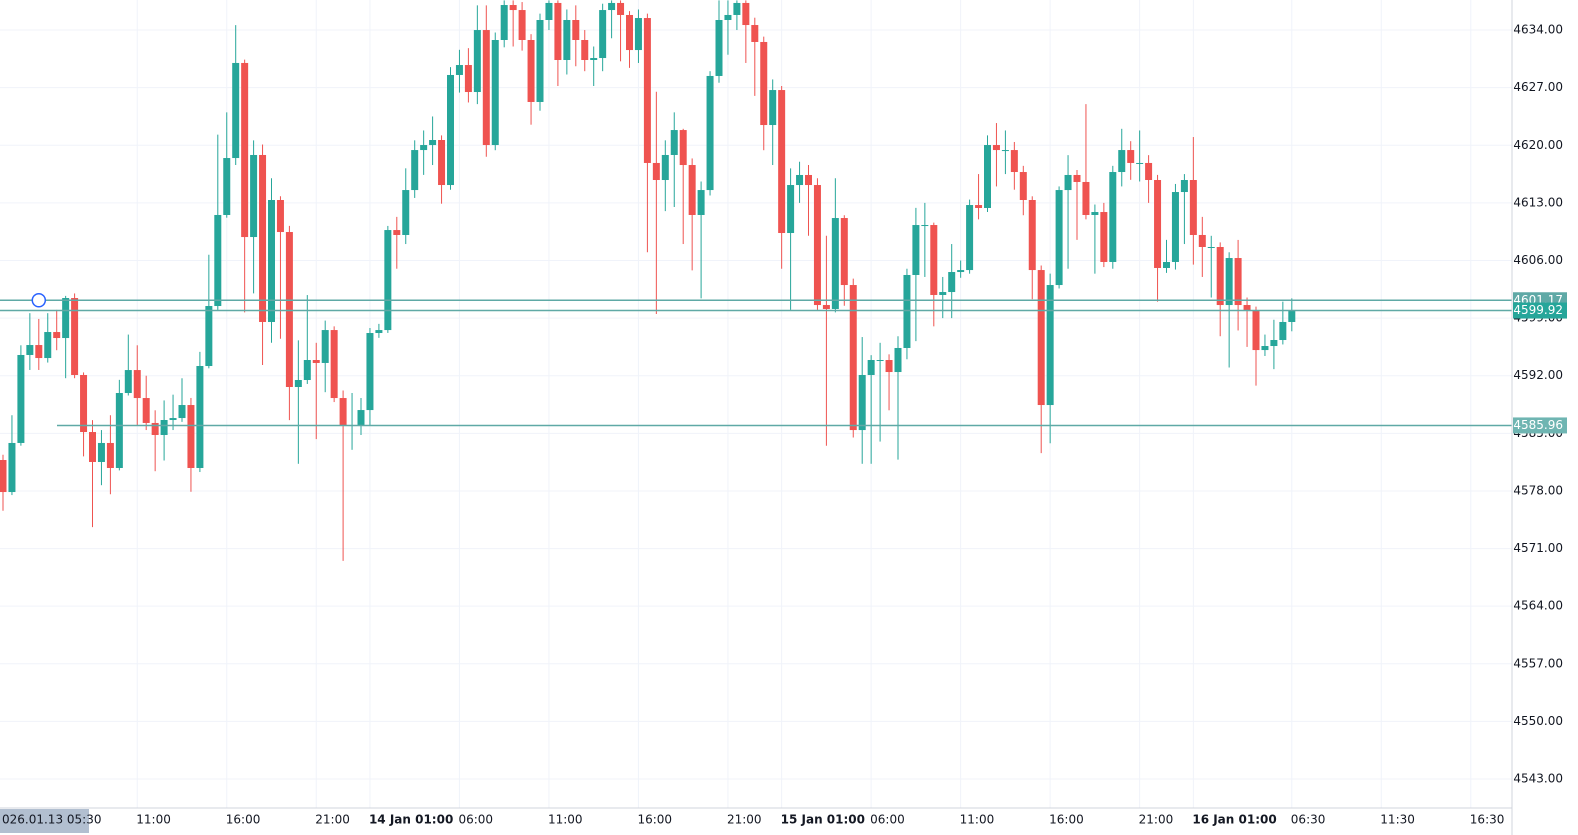 Image resolution: width=1578 pixels, height=835 pixels. I want to click on x-tick-label: 14 Jan 01:00, so click(411, 820).